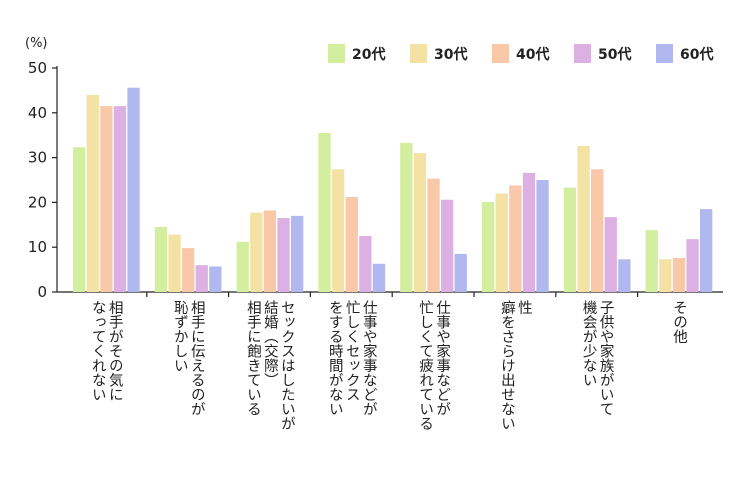 This screenshot has height=480, width=750. I want to click on x-category-label: 癖をさらけ出せない, so click(507, 365).